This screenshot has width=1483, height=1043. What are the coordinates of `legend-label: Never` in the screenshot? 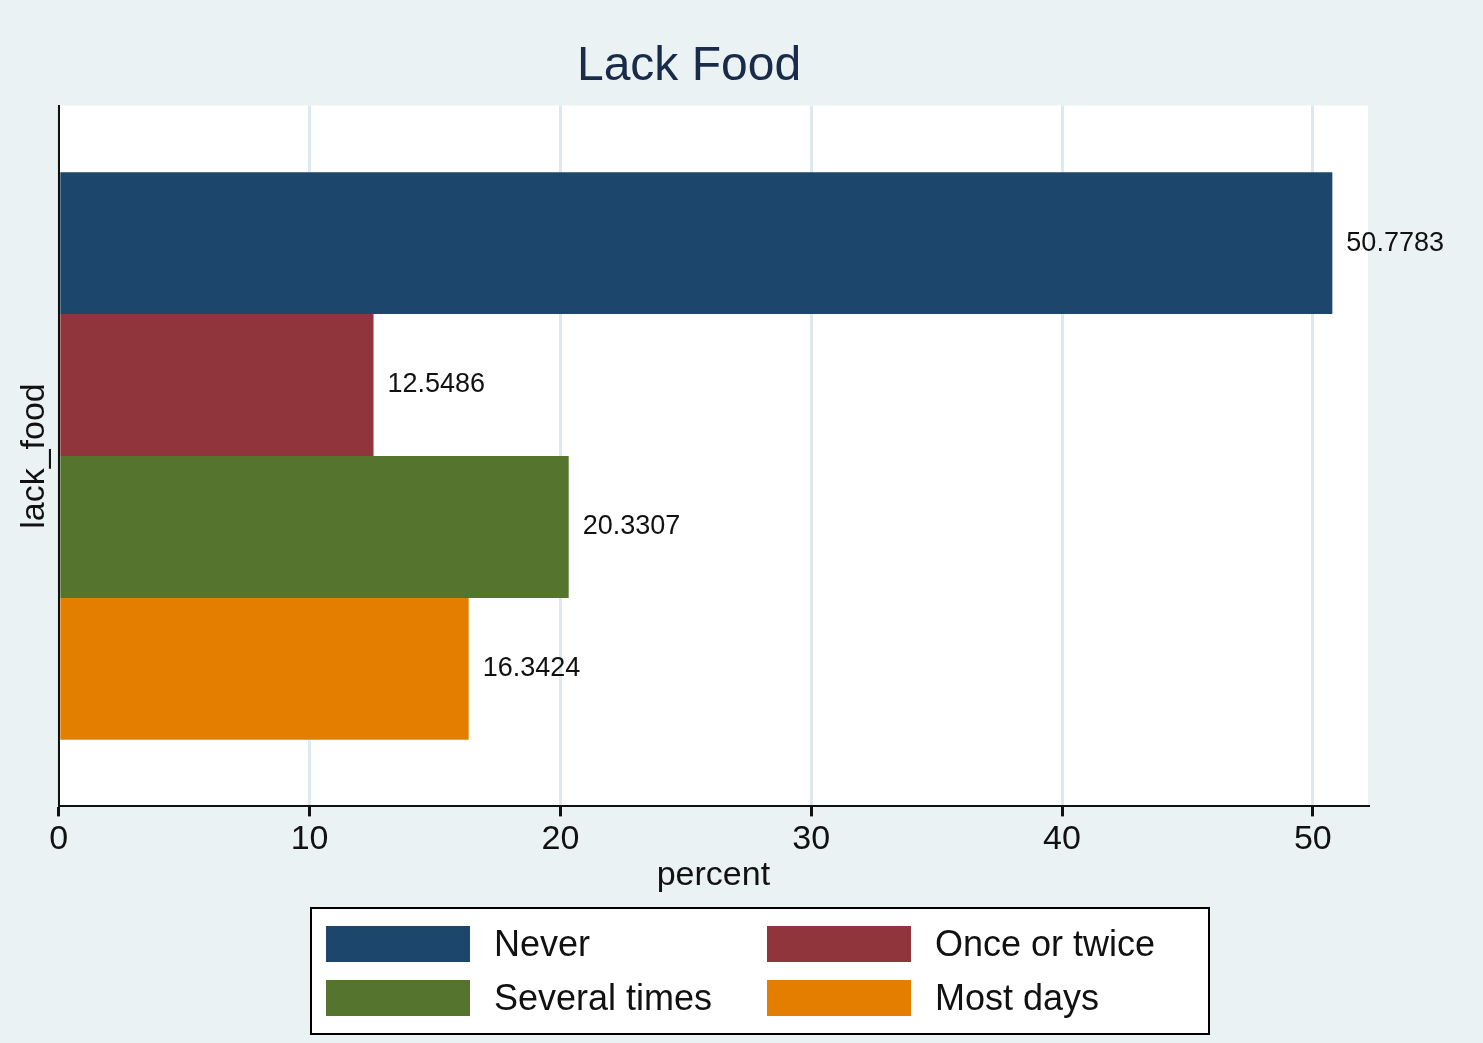 It's located at (542, 944).